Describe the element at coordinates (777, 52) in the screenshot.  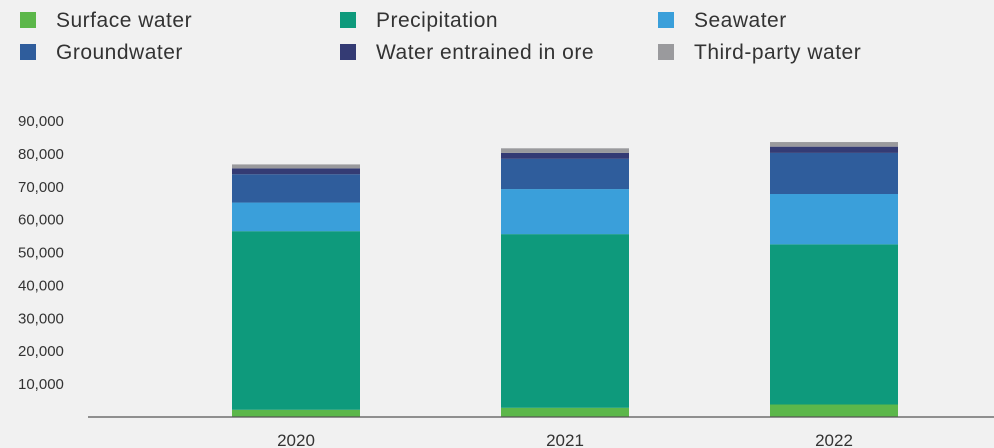
I see `legend-label: Third-party water` at that location.